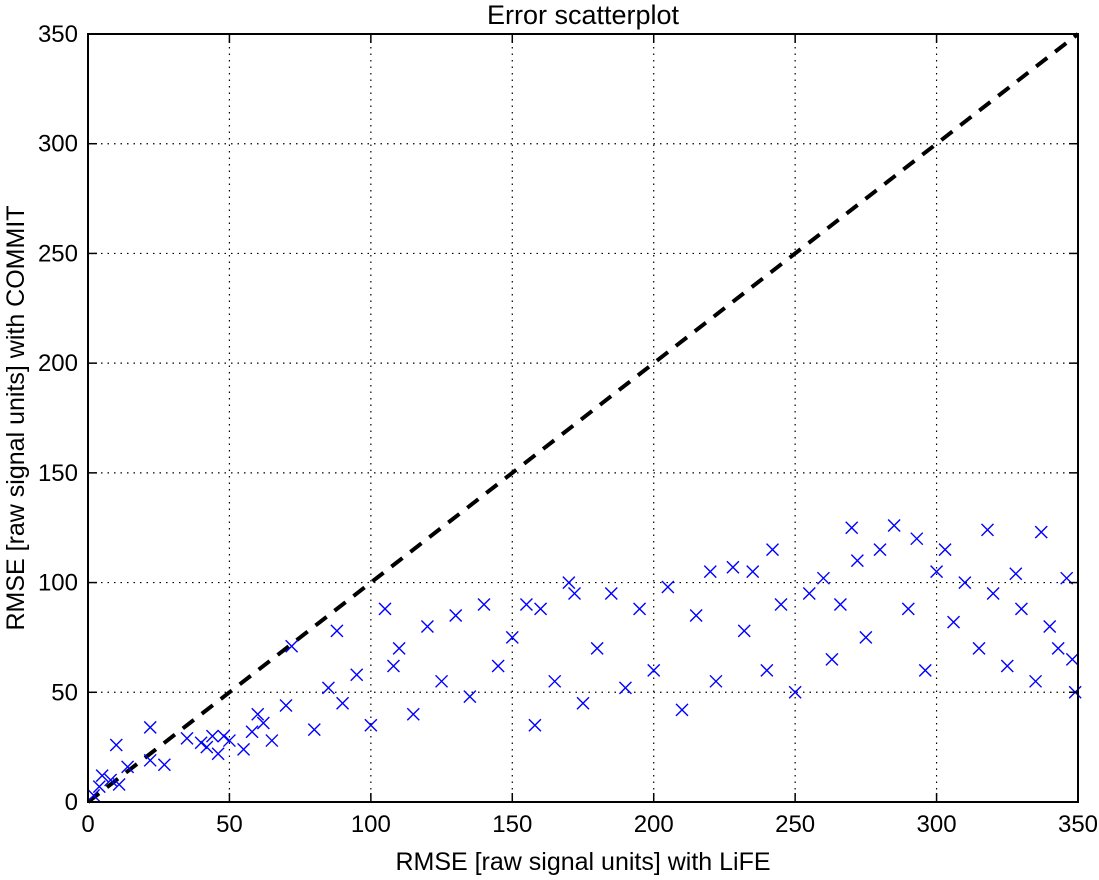 This screenshot has height=880, width=1099. Describe the element at coordinates (229, 824) in the screenshot. I see `x-tick-label: 50` at that location.